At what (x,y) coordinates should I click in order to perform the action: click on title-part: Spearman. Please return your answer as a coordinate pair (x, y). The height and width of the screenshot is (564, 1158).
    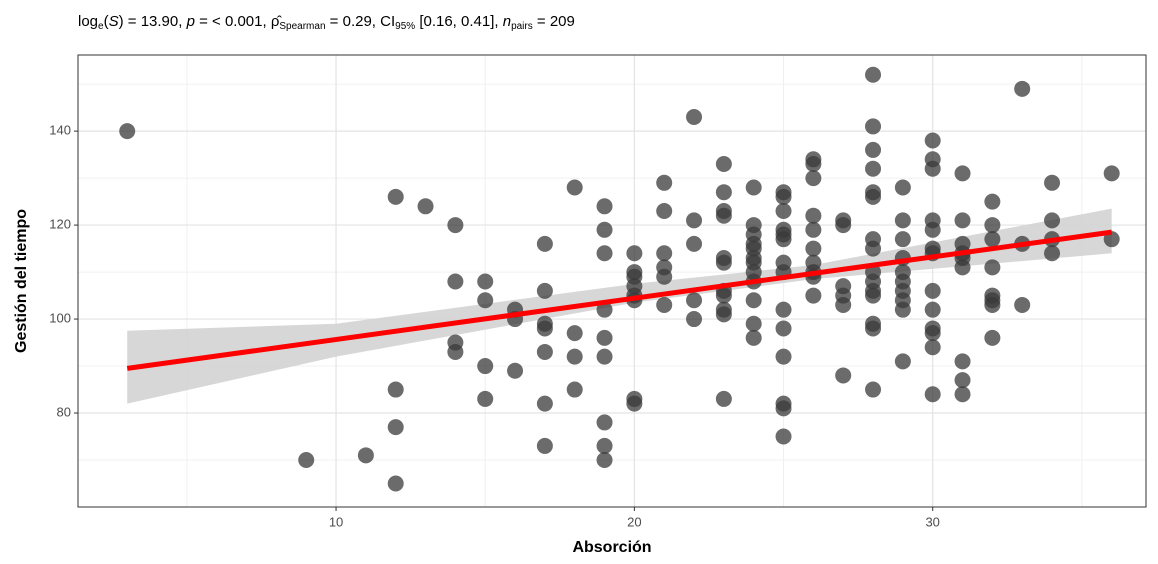
    Looking at the image, I should click on (302, 26).